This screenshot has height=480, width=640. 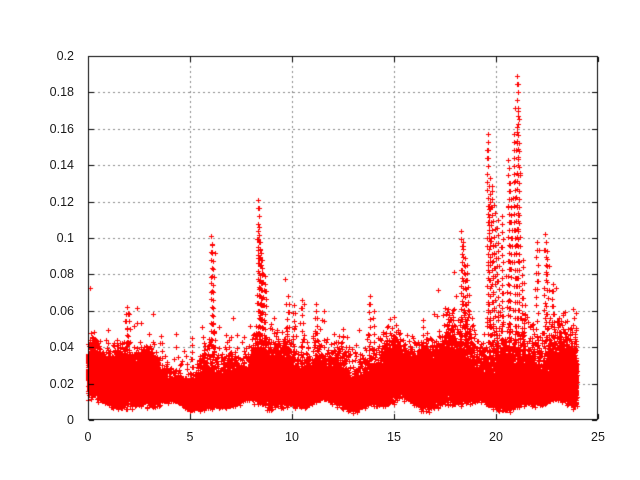 What do you see at coordinates (61, 201) in the screenshot?
I see `y-tick-label: 0.12` at bounding box center [61, 201].